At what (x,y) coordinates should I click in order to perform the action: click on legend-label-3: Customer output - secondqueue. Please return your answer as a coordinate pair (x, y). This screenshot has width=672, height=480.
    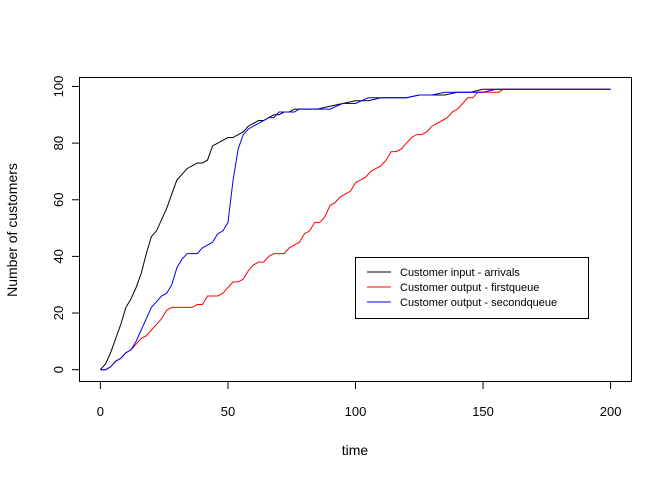
    Looking at the image, I should click on (478, 303).